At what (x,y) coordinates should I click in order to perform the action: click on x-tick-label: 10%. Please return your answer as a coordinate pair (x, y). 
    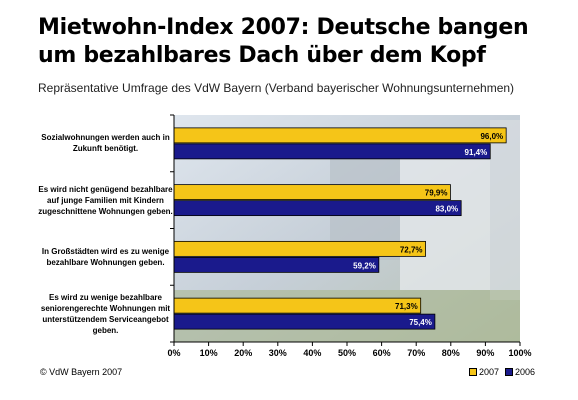
    Looking at the image, I should click on (209, 353).